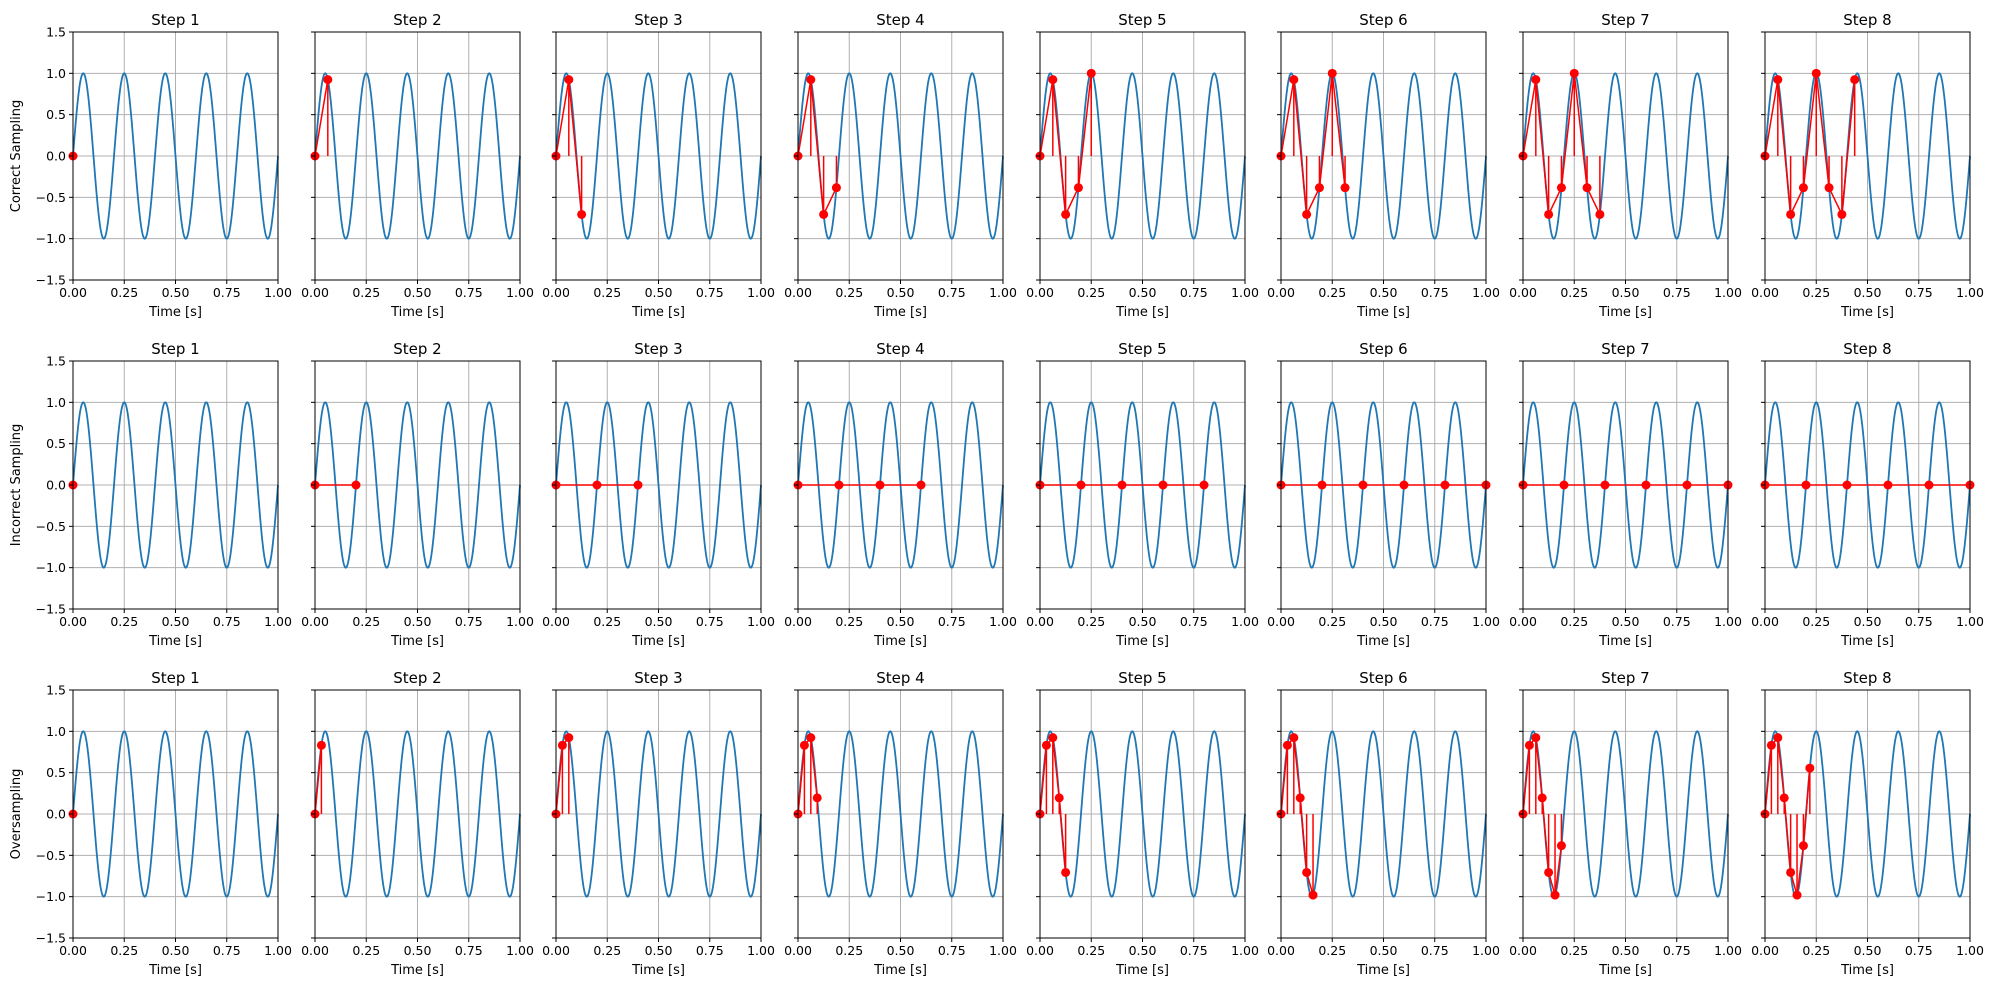 This screenshot has width=1994, height=989. I want to click on y-tick-label: −1.5, so click(51, 609).